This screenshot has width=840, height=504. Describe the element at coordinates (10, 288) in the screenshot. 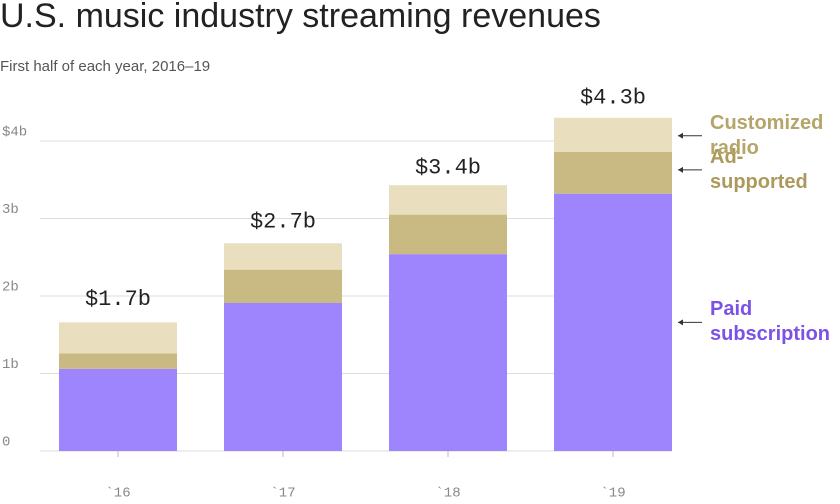

I see `y-tick-label: 2b` at that location.